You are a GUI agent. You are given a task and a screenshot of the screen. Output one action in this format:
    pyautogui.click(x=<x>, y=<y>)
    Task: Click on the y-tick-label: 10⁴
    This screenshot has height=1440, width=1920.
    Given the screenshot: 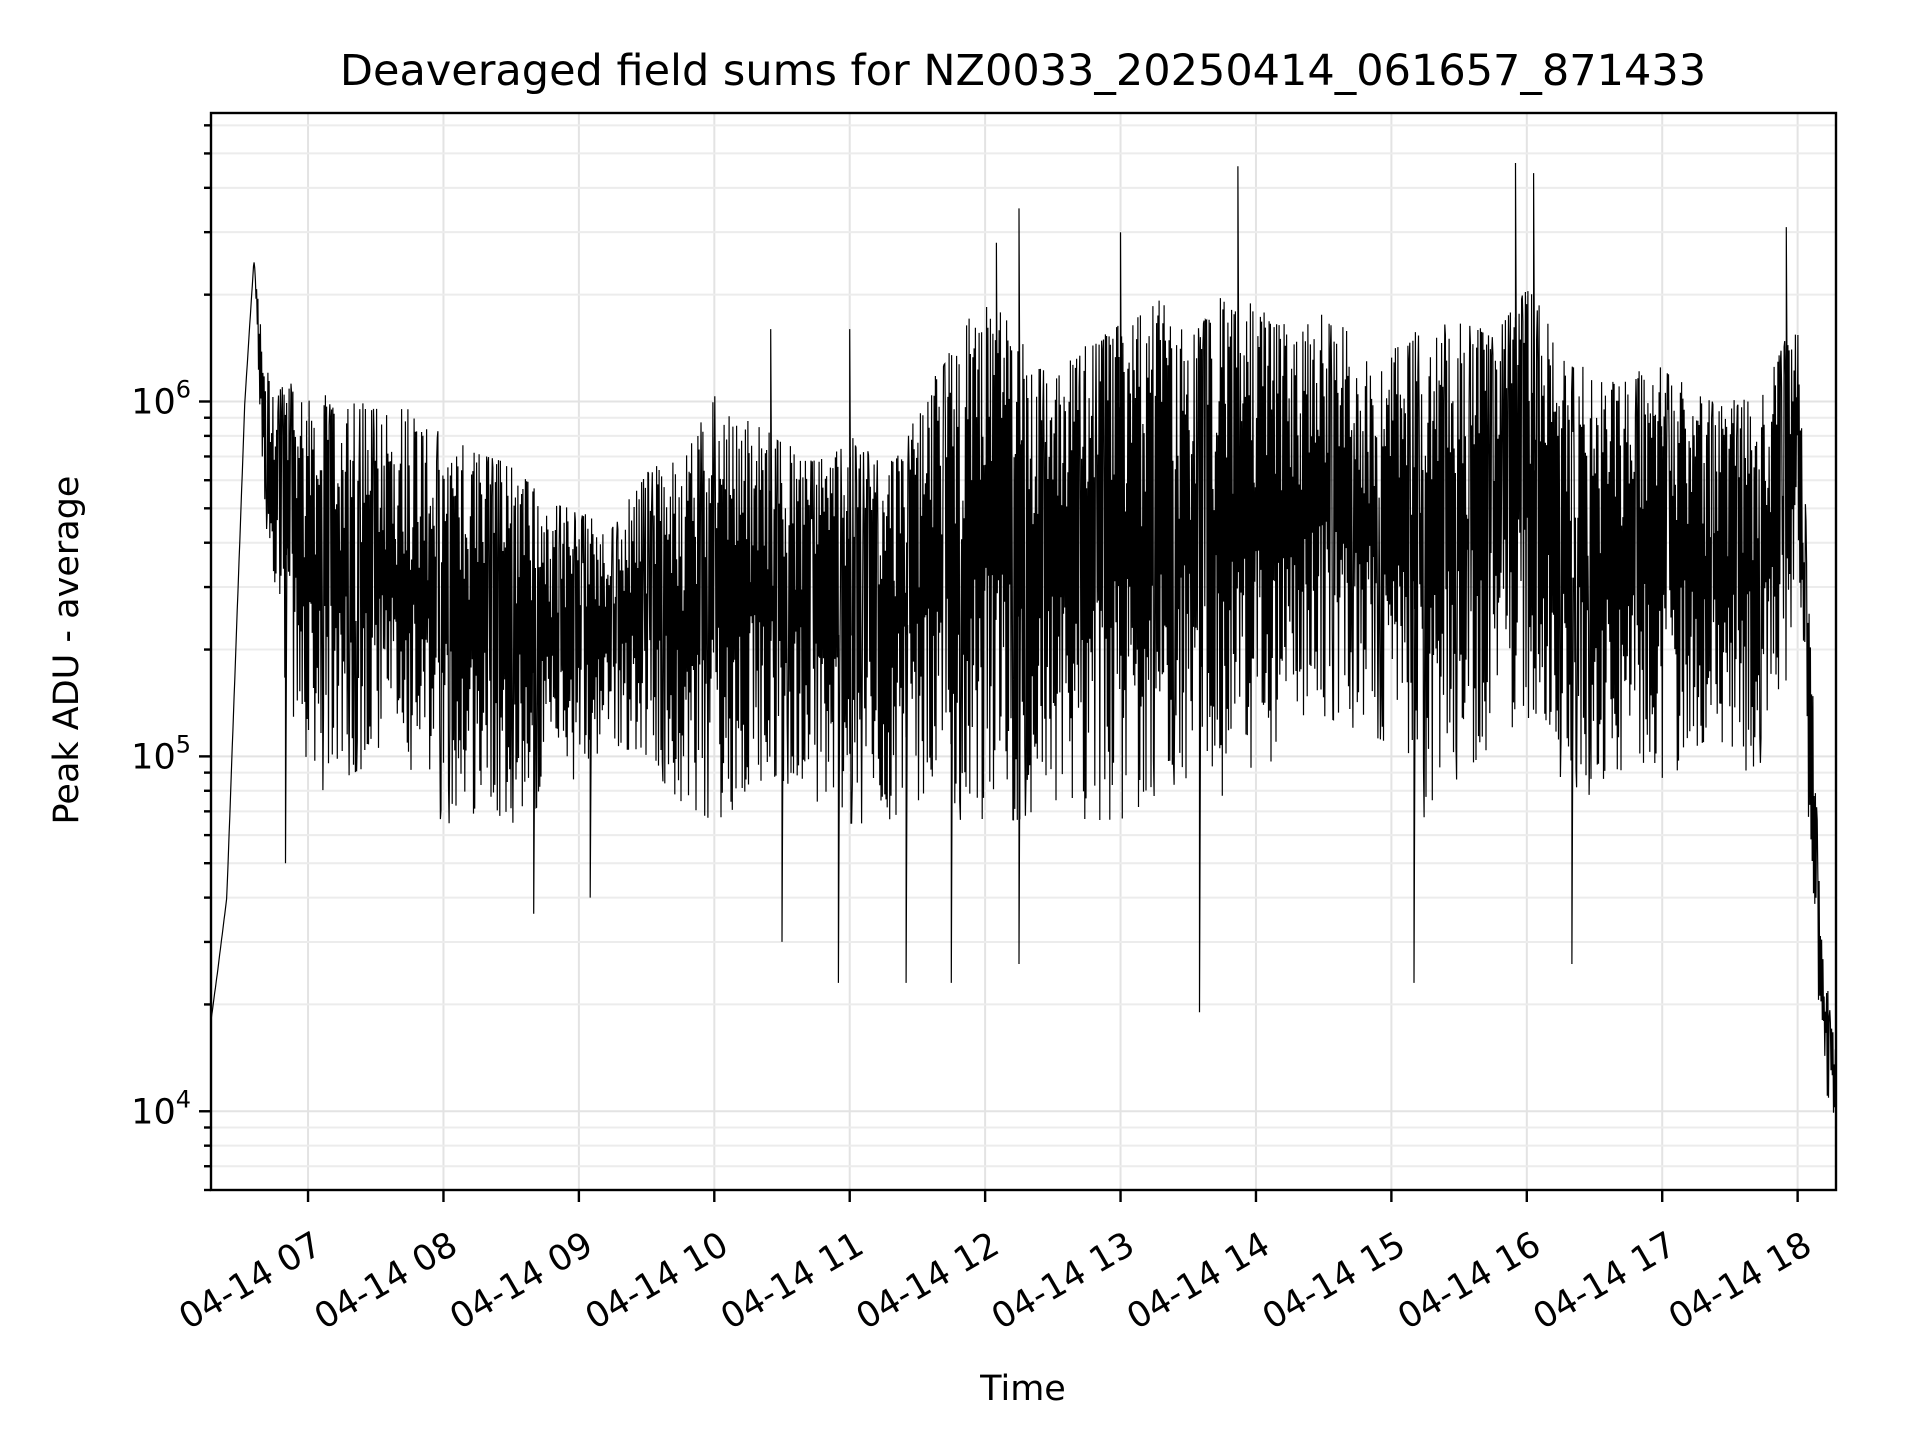 What is the action you would take?
    pyautogui.click(x=161, y=1108)
    